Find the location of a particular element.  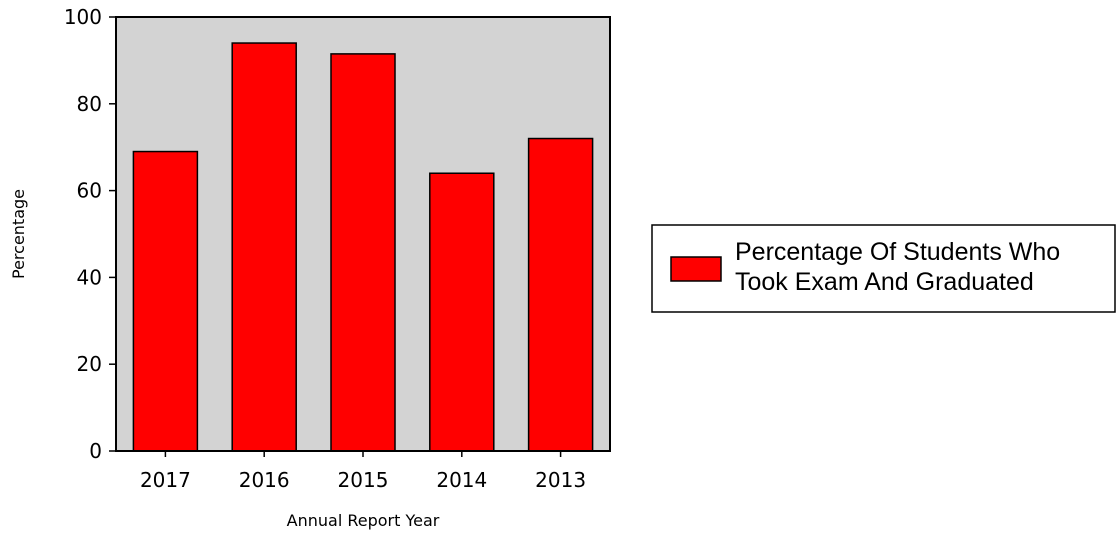

y-tick-label-40: 40 is located at coordinates (89, 277).